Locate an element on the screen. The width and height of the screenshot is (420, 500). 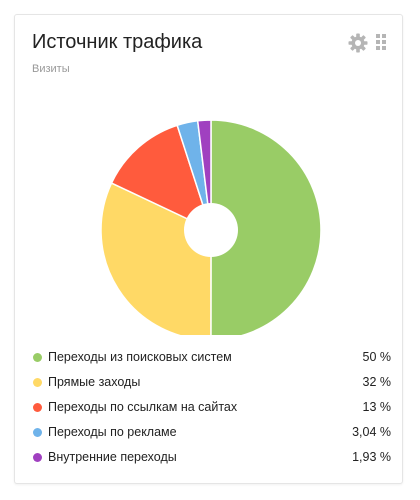
legend-item-direct: Прямые заходы 32 % is located at coordinates (210, 384).